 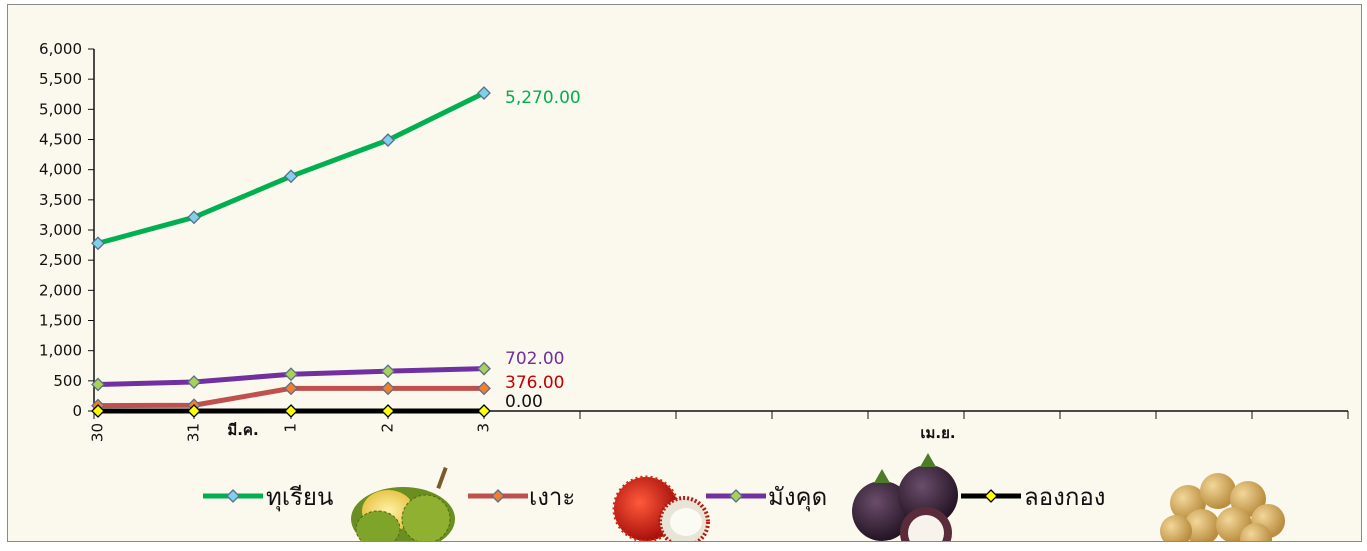 What do you see at coordinates (242, 430) in the screenshot?
I see `x-month-label: มี.ค.` at bounding box center [242, 430].